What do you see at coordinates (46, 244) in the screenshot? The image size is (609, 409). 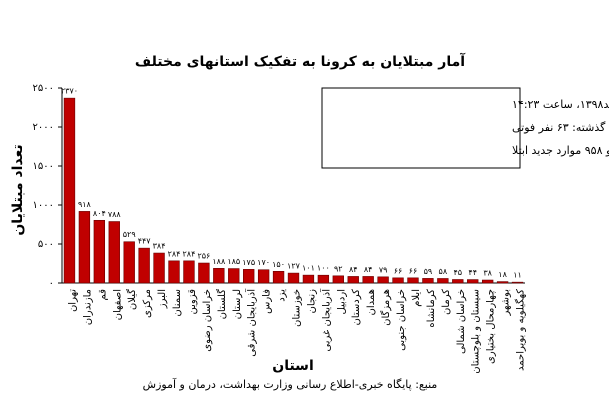 I see `y-tick-label: ۵۰۰` at bounding box center [46, 244].